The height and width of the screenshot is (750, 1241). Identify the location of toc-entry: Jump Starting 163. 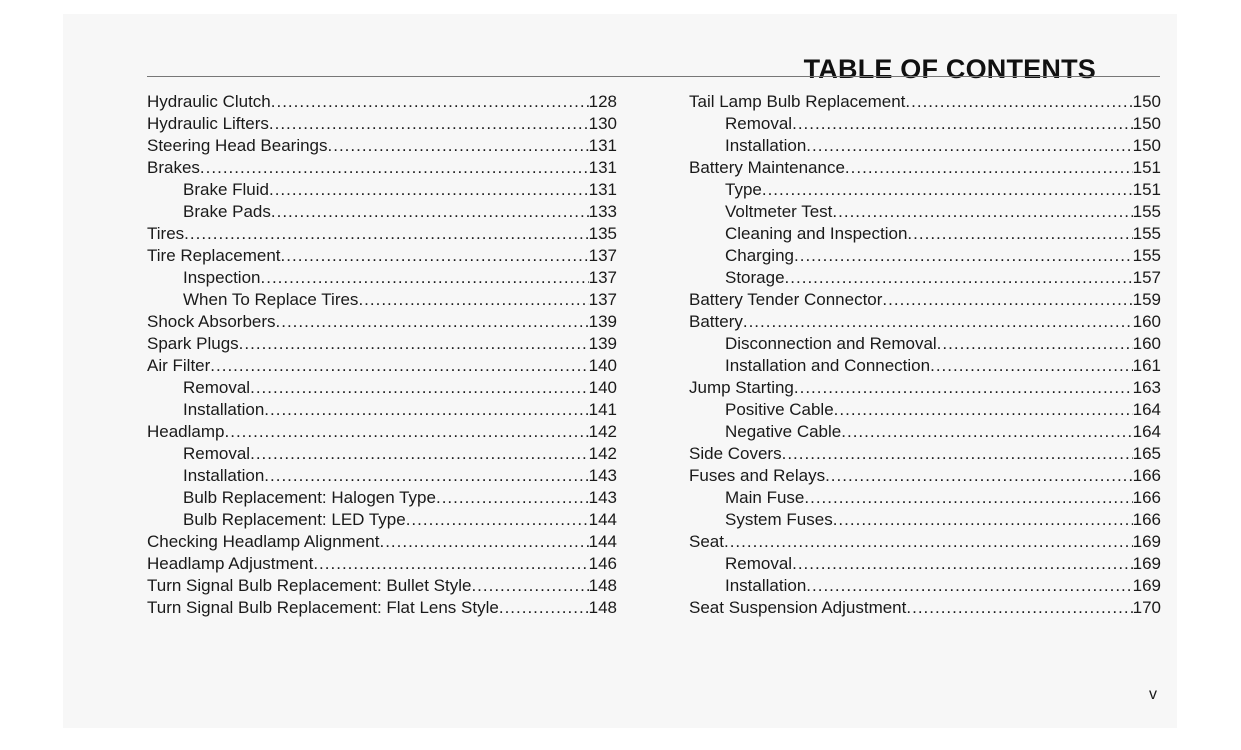
(925, 388).